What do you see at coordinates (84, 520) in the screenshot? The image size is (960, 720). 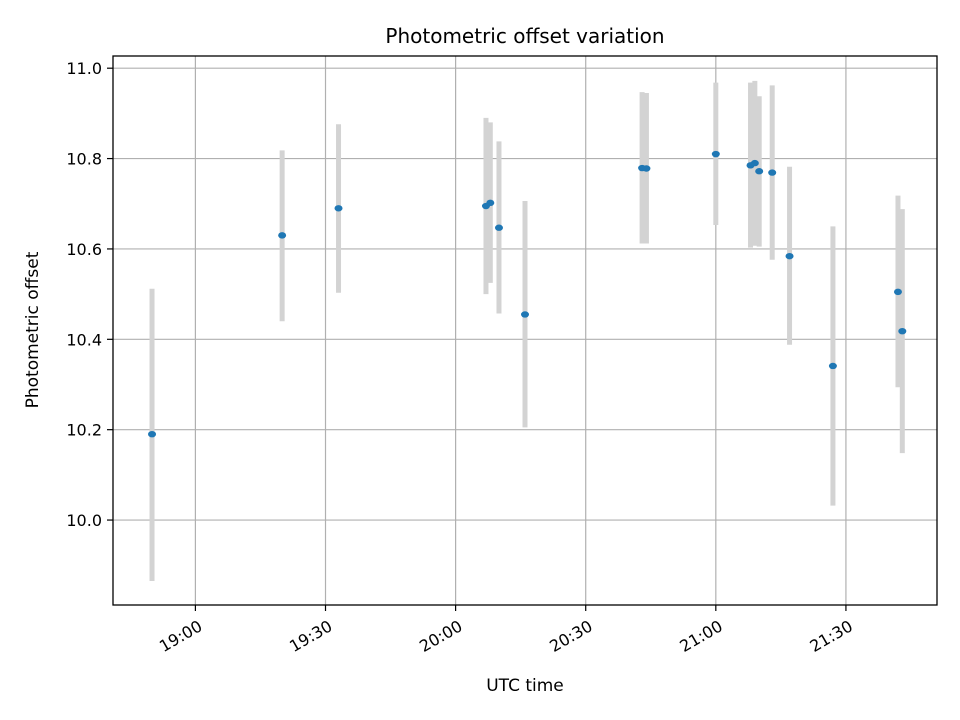 I see `y-tick-label: 10.0` at bounding box center [84, 520].